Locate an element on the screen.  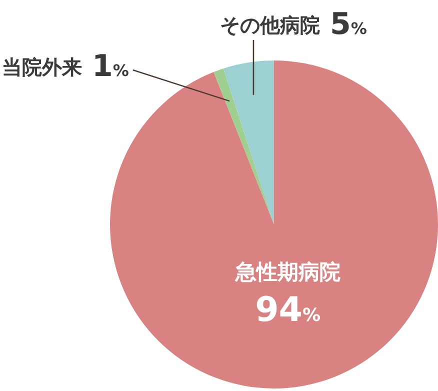
data-label: 94% is located at coordinates (288, 310).